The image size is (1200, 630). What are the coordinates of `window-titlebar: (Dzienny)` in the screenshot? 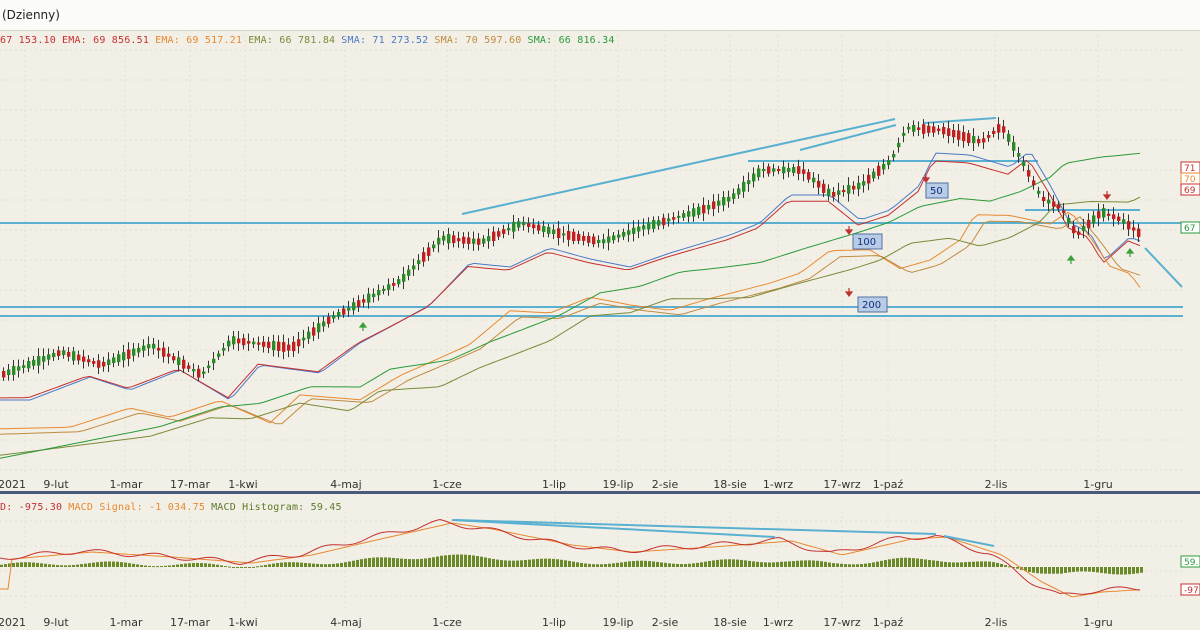 It's located at (600, 15).